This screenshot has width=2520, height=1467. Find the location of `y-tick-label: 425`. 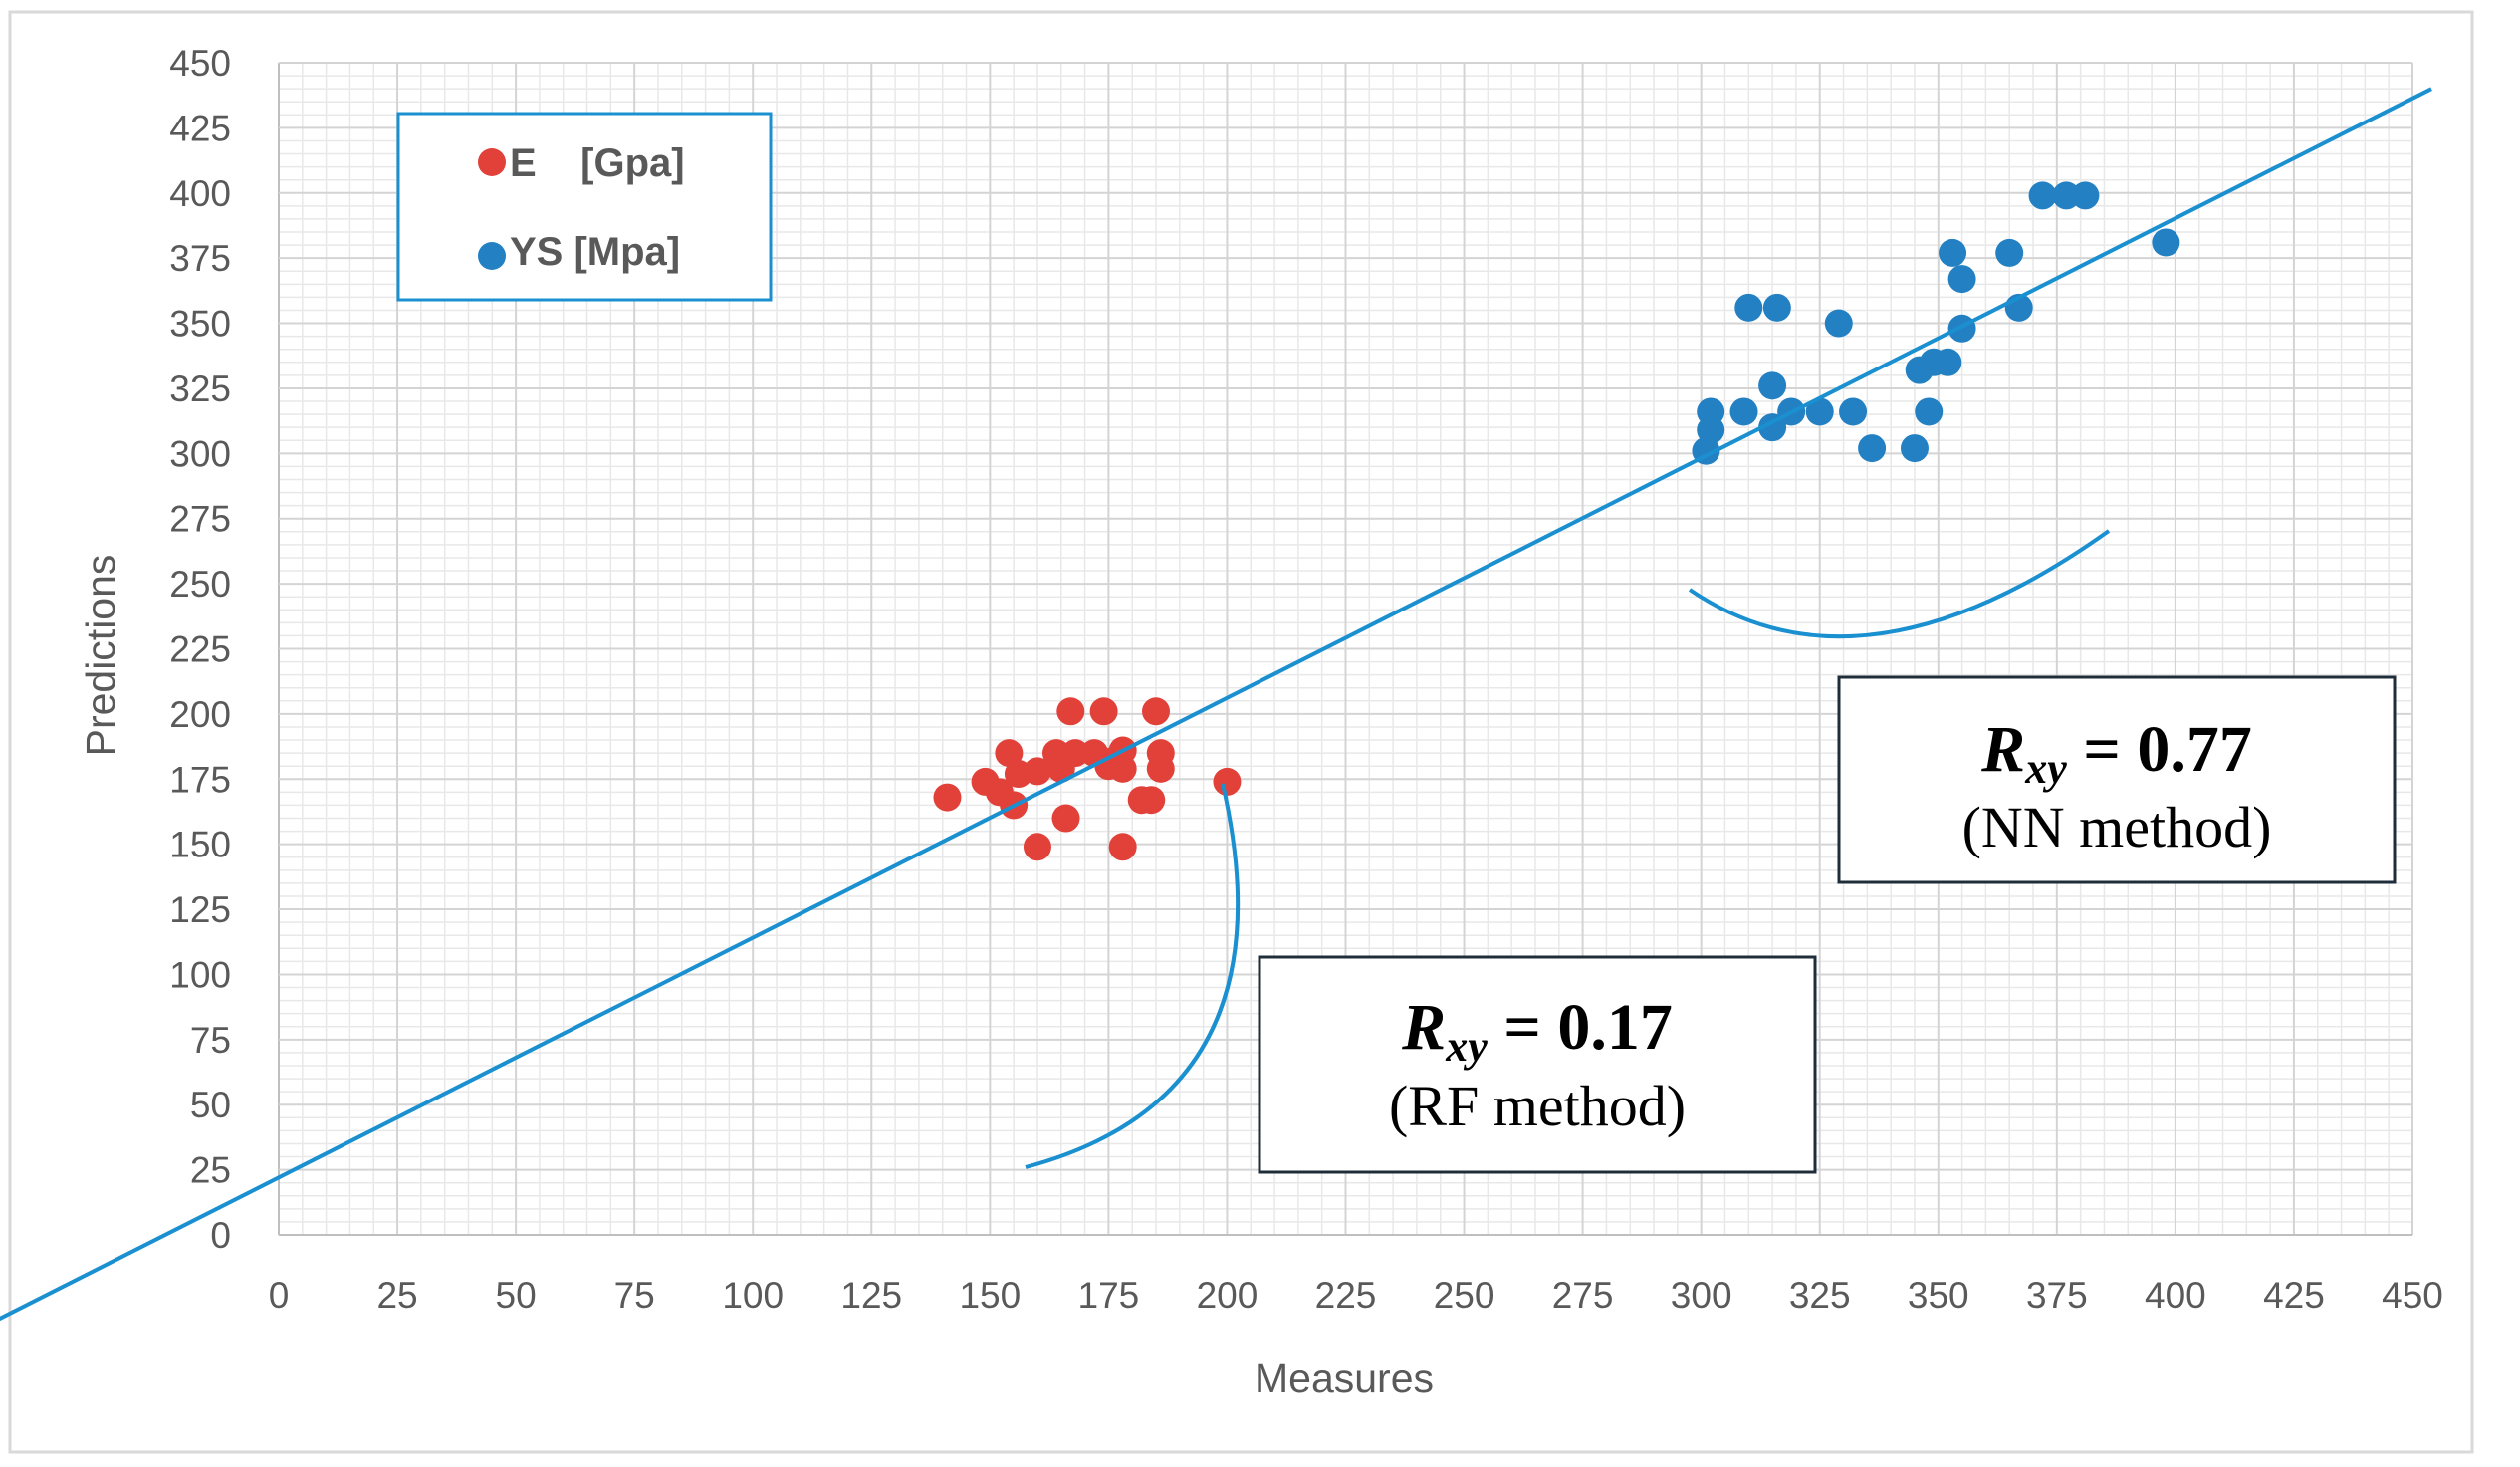

y-tick-label: 425 is located at coordinates (200, 128).